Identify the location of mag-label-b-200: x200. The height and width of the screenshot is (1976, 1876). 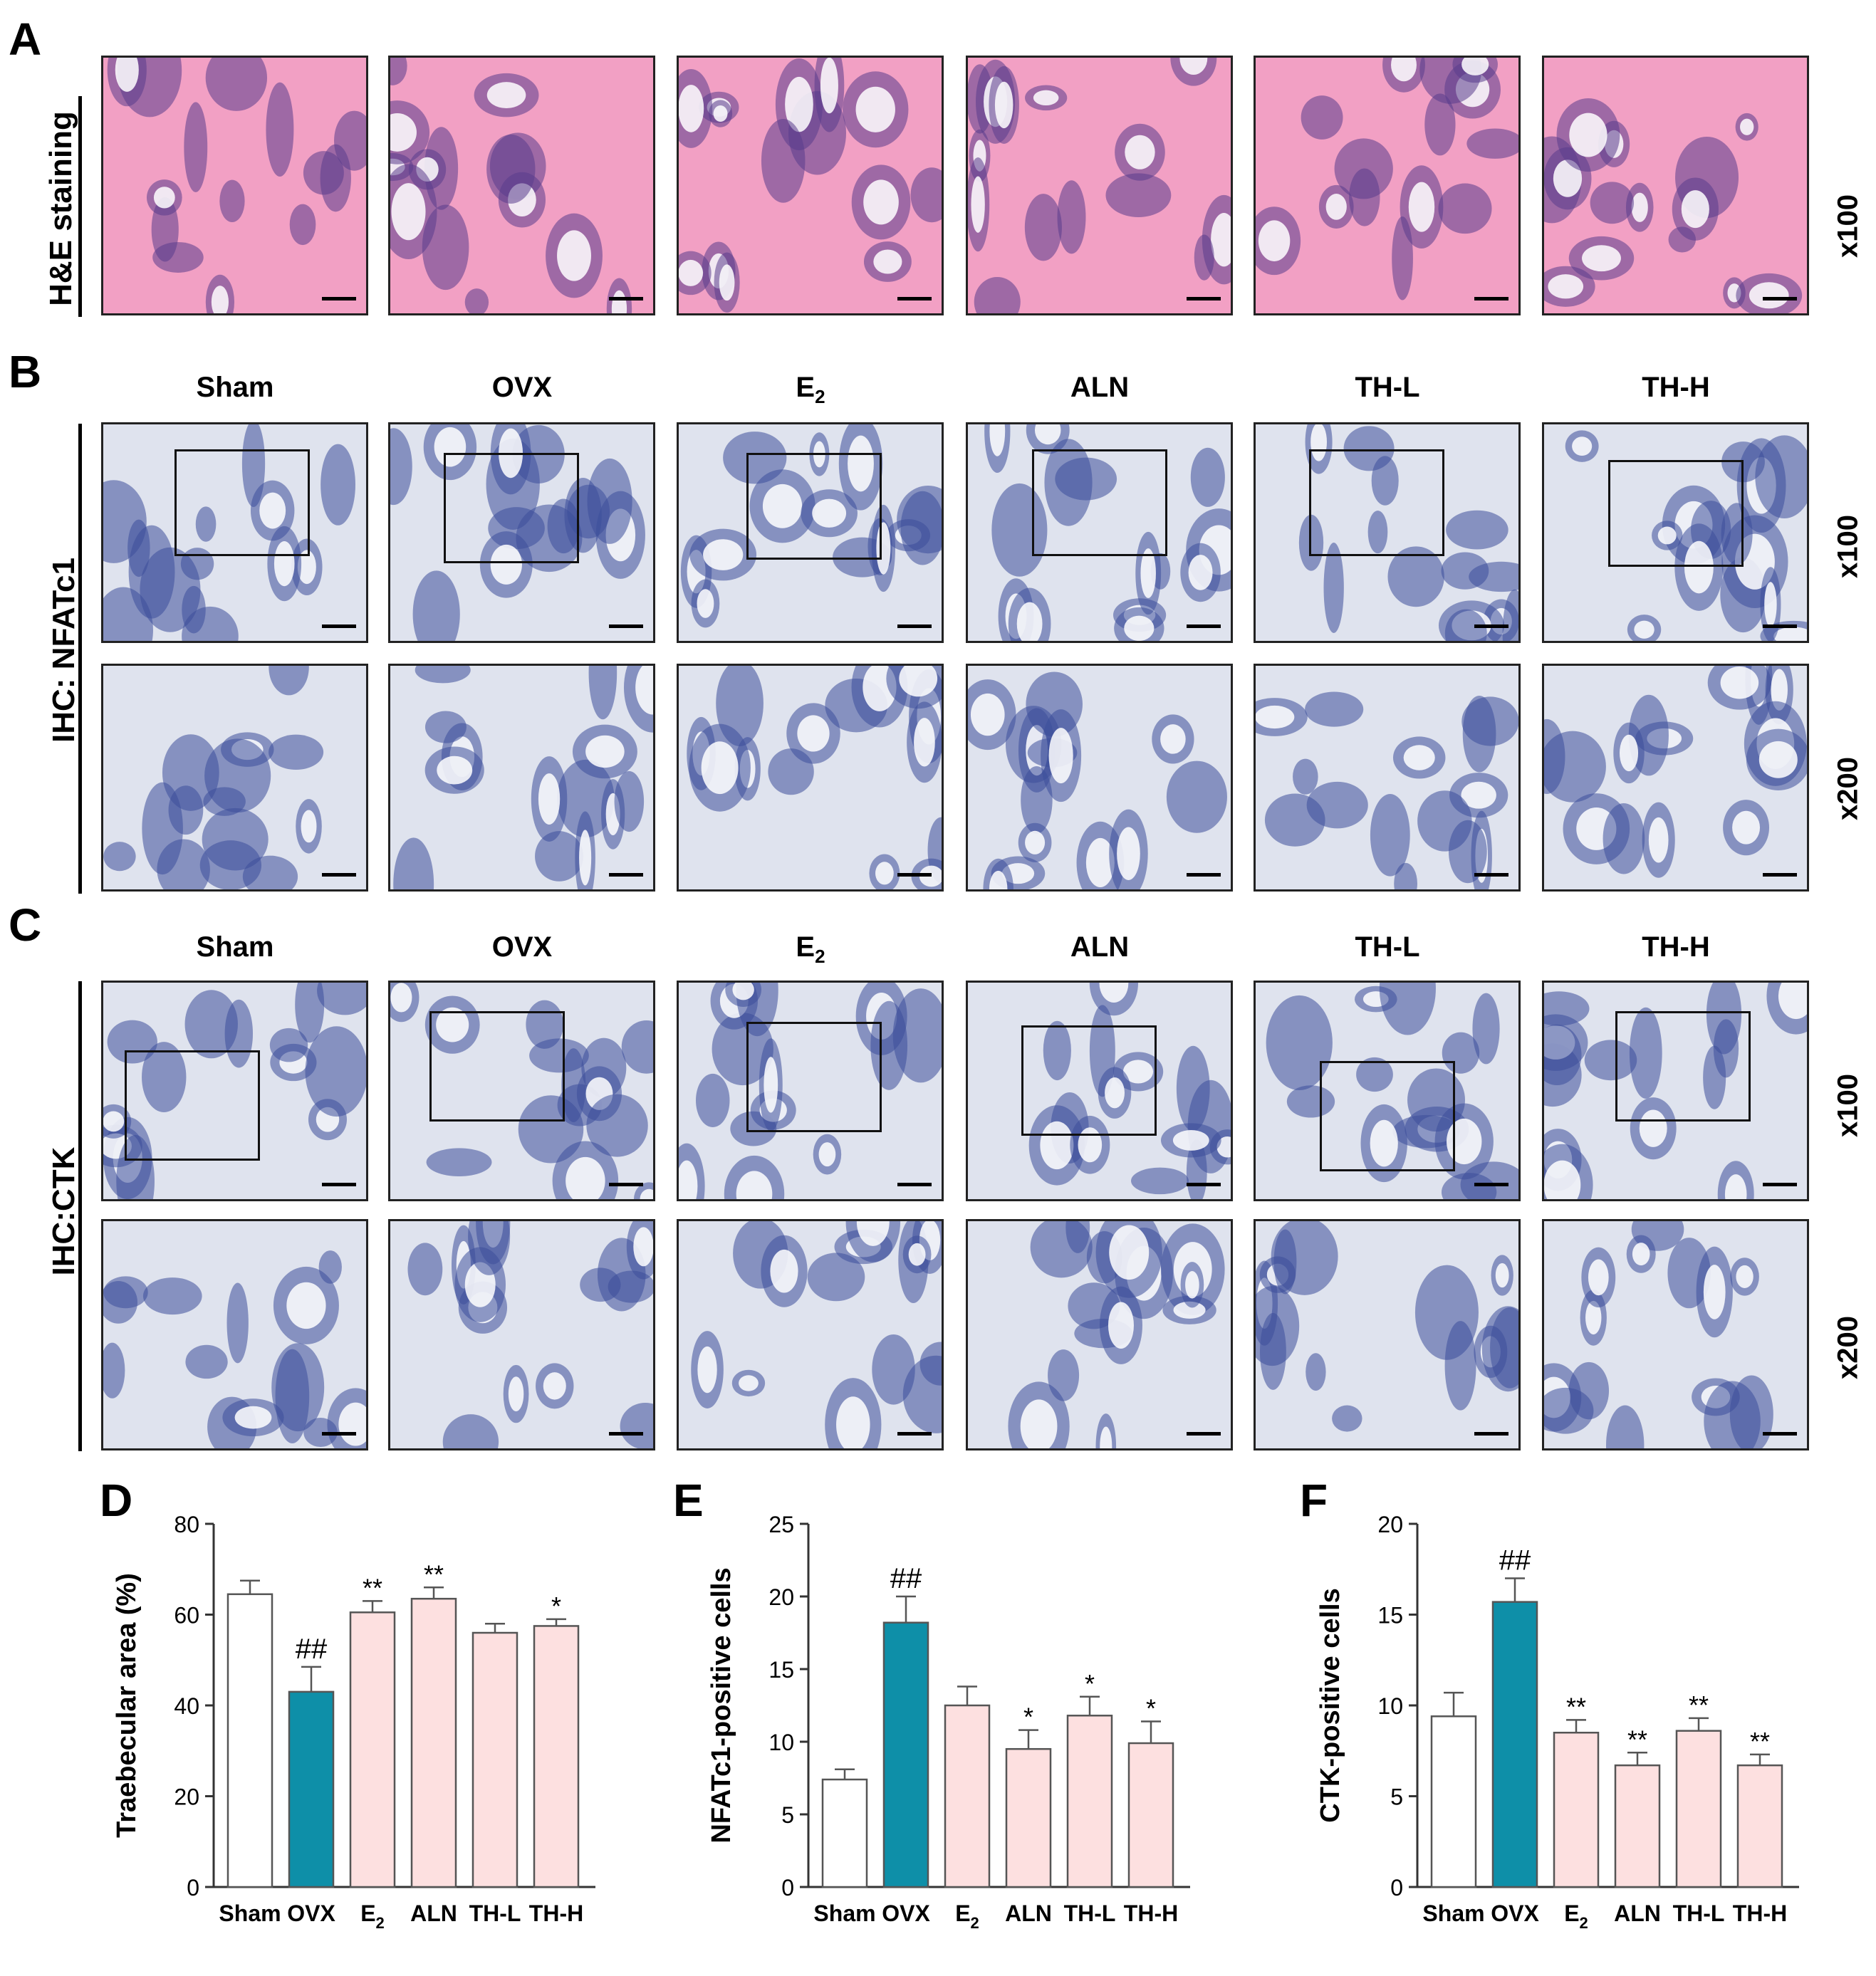
(1848, 789).